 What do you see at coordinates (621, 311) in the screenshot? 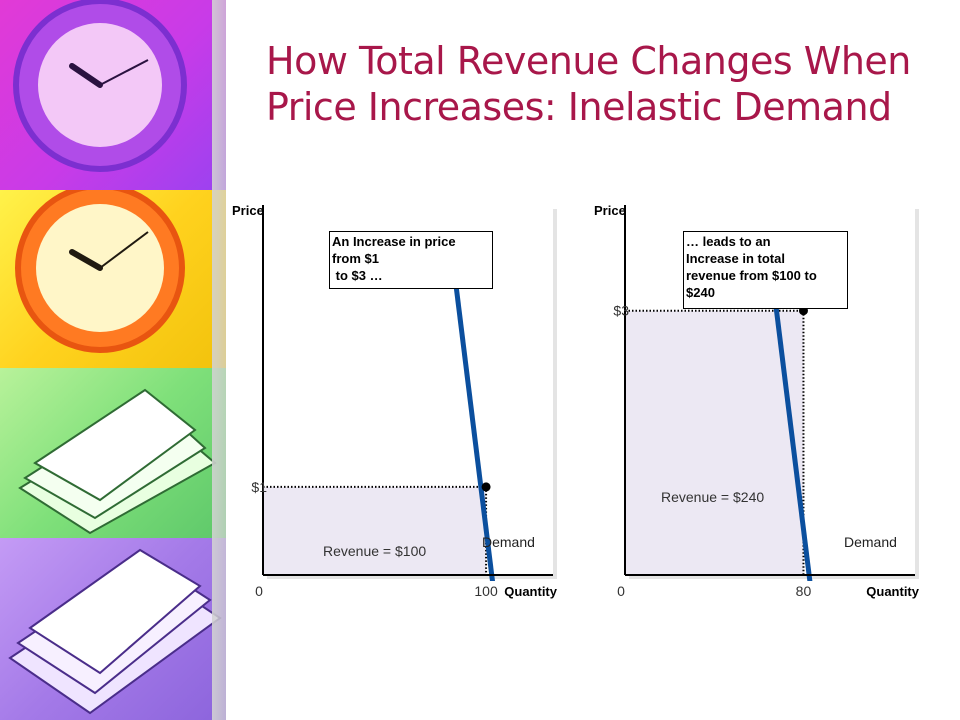
I see `y-tick-label: $3` at bounding box center [621, 311].